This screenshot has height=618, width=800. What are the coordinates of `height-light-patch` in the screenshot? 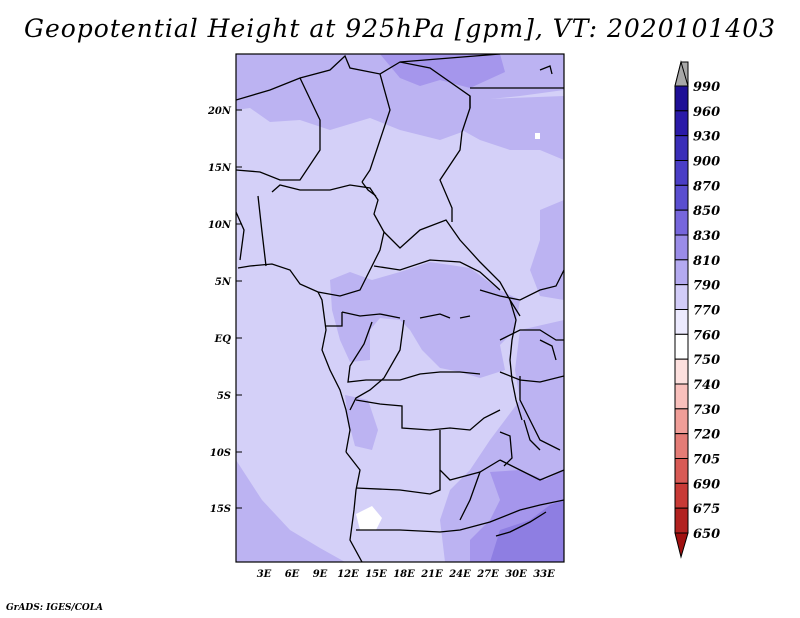 It's located at (369, 518).